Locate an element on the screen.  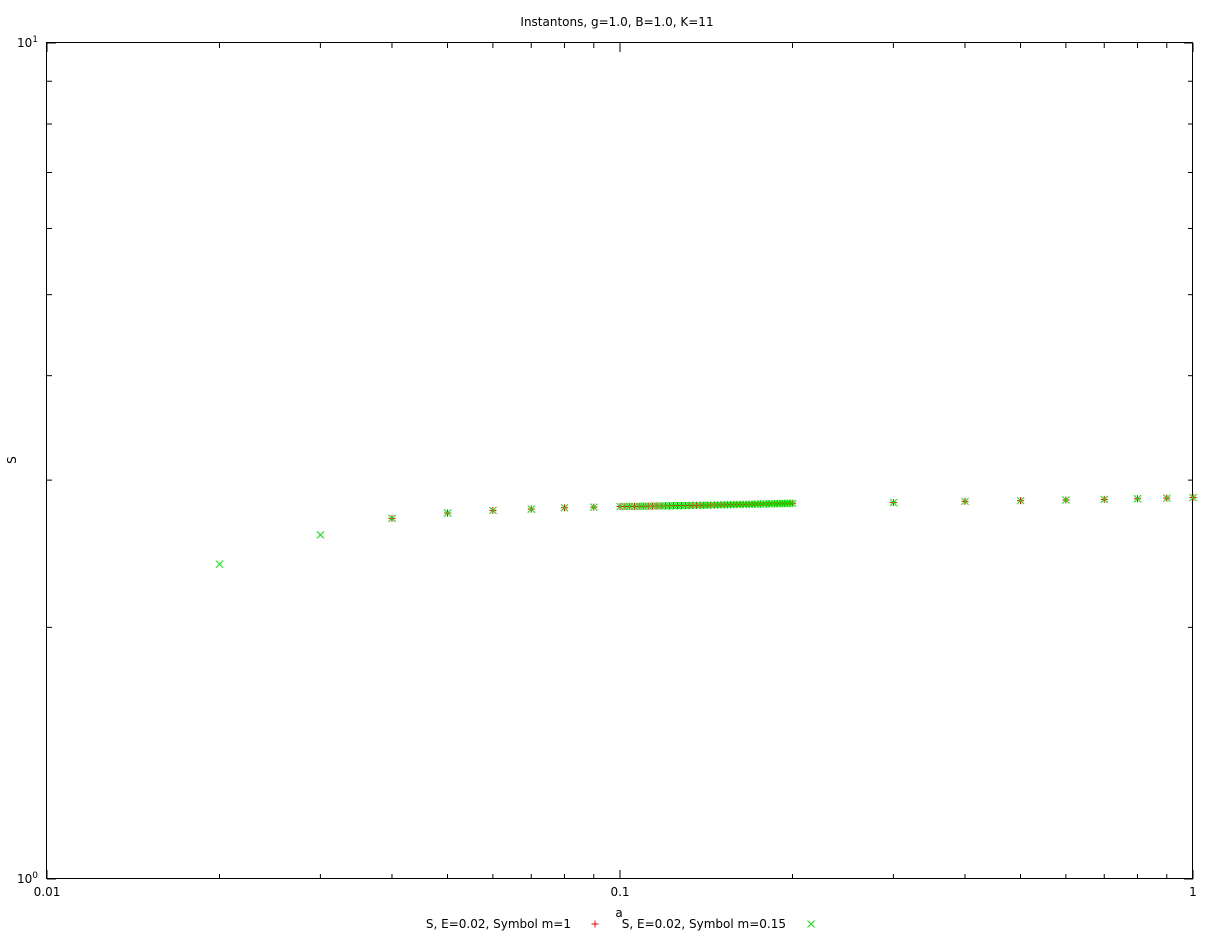
y-tick-label-bottom: 100 is located at coordinates (27, 878).